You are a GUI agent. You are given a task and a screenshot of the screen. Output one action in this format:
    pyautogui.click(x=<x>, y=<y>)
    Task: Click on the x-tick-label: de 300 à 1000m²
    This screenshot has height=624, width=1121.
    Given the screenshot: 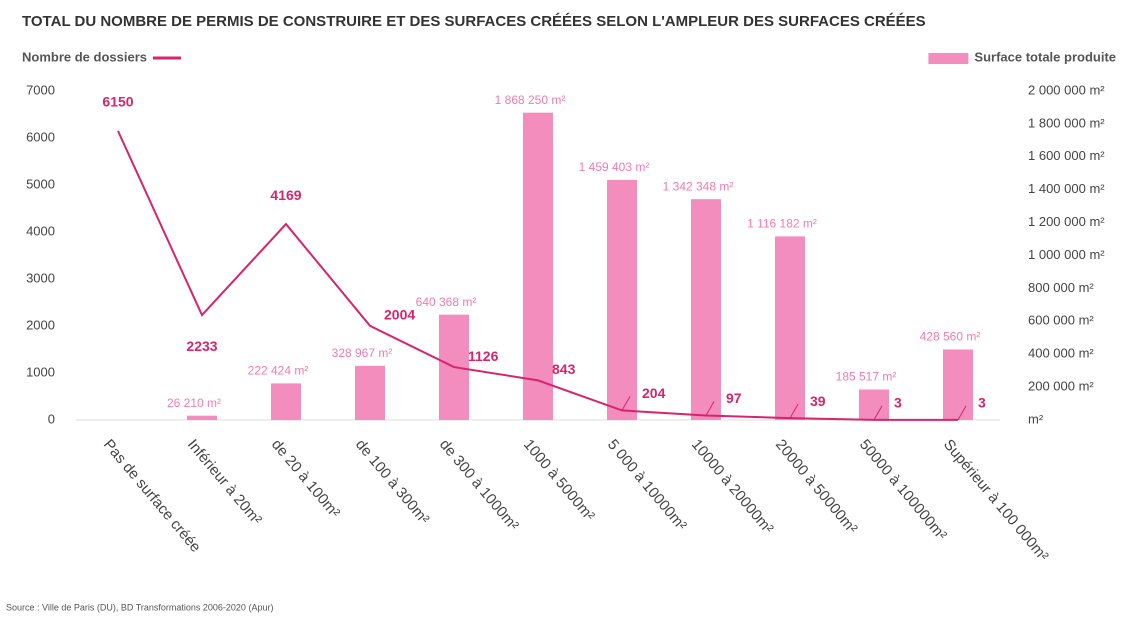 What is the action you would take?
    pyautogui.click(x=479, y=485)
    